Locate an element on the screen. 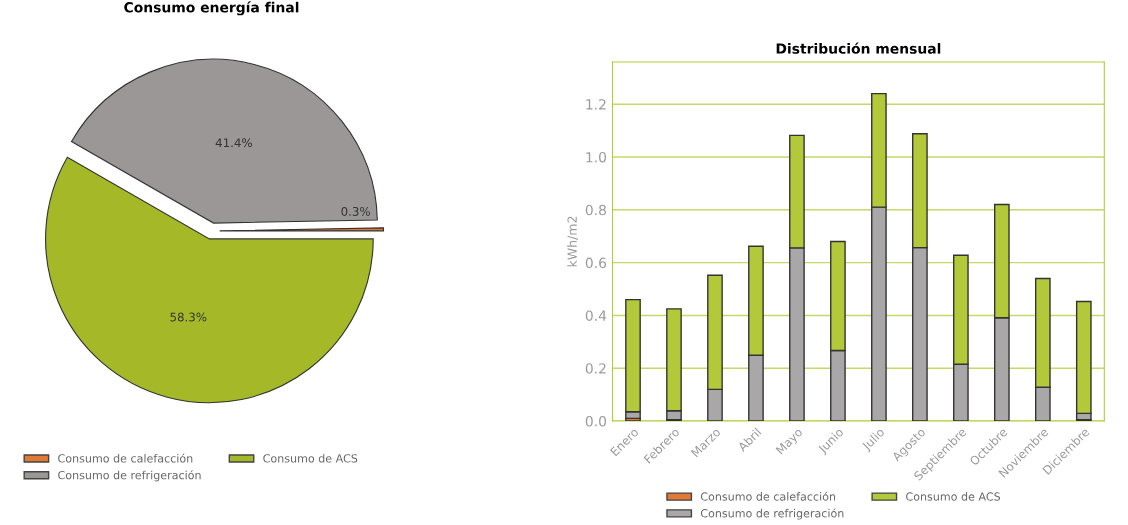 Image resolution: width=1128 pixels, height=525 pixels. y-tick-label: 0.6 is located at coordinates (596, 263).